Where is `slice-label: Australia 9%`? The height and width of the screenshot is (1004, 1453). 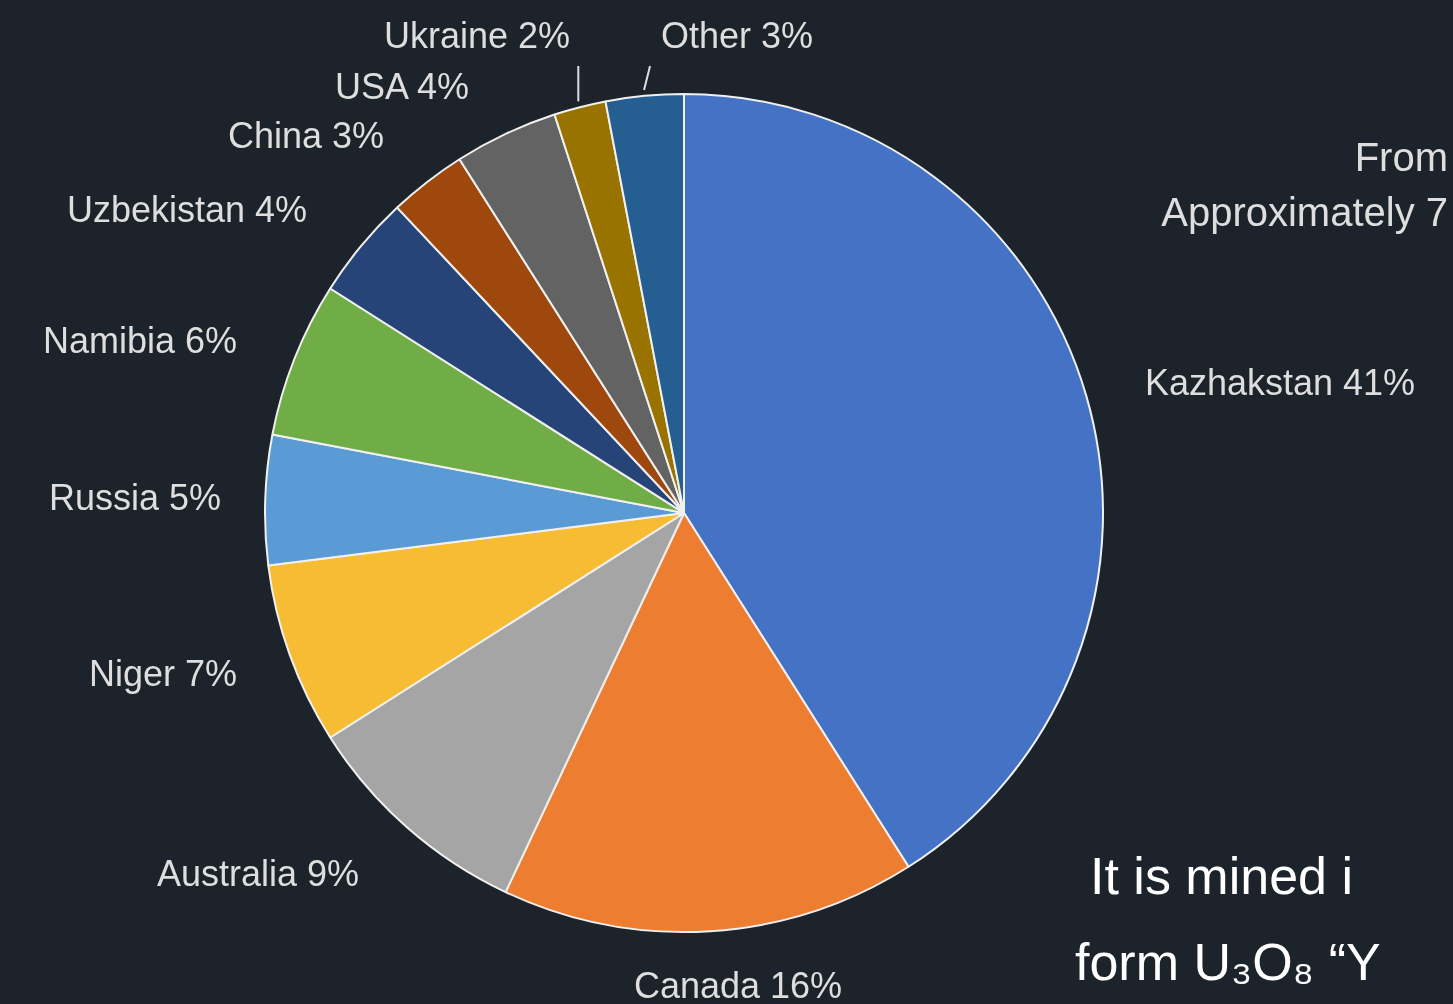 slice-label: Australia 9% is located at coordinates (258, 873).